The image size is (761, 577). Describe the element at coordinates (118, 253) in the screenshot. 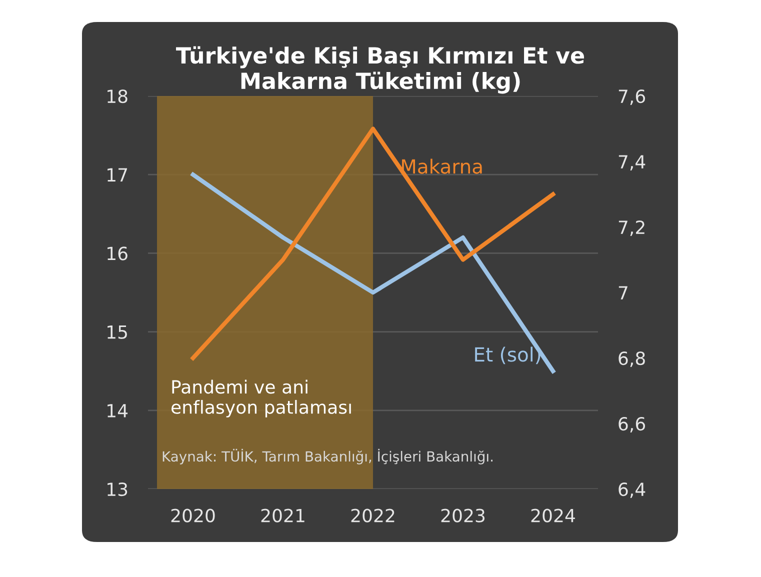

I see `y-tick-label: 16` at that location.